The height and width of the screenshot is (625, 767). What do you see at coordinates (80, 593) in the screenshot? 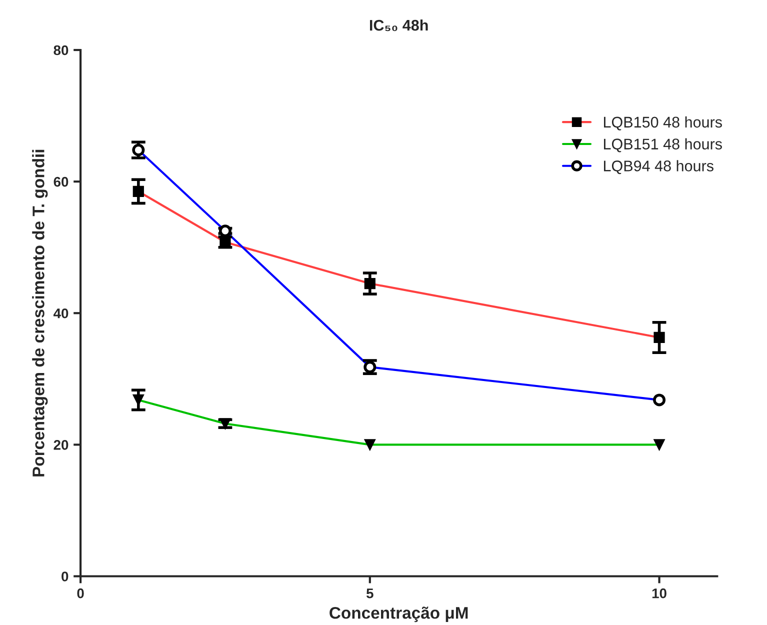
I see `x-tick-label: 0` at bounding box center [80, 593].